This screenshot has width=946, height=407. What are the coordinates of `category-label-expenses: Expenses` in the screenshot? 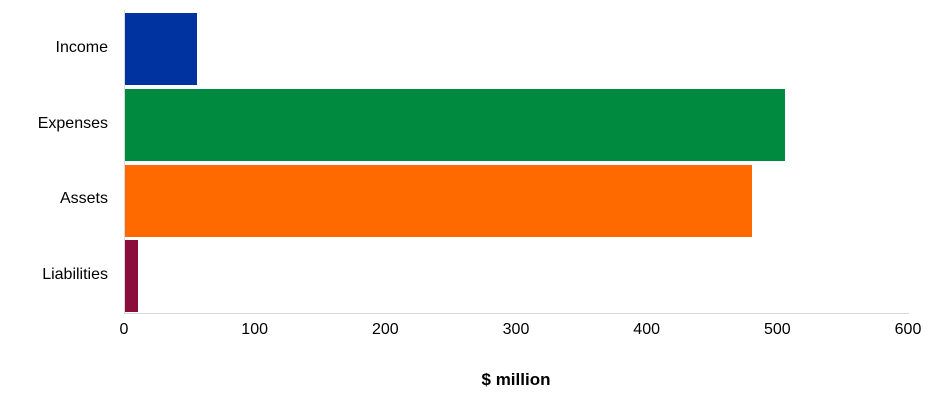 It's located at (72, 123).